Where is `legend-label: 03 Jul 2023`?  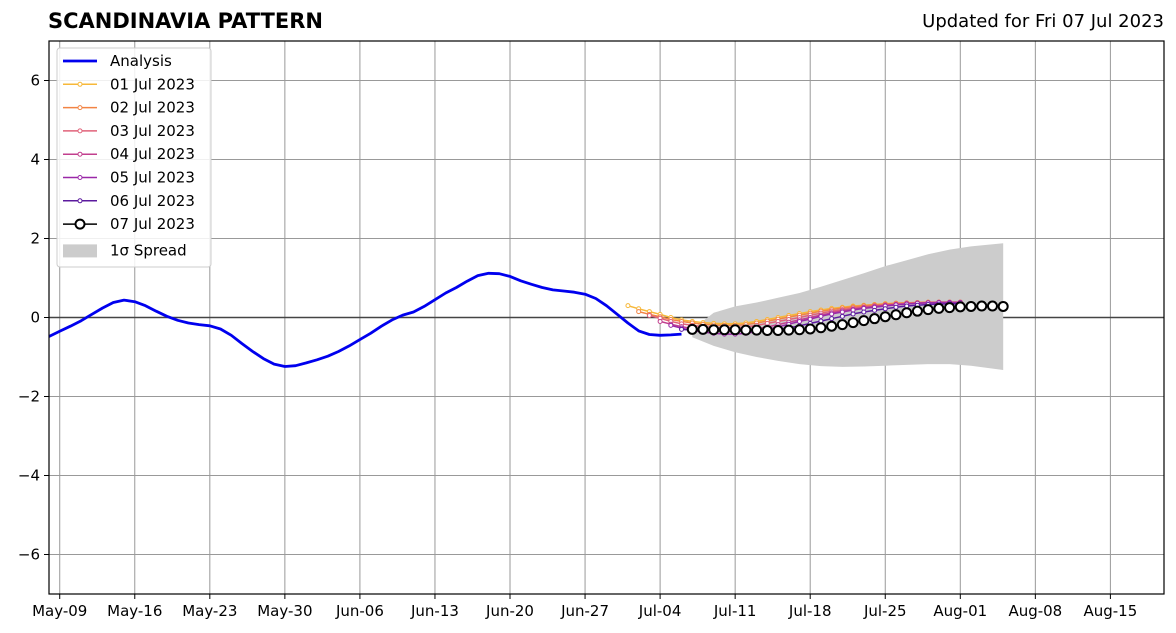
legend-label: 03 Jul 2023 is located at coordinates (152, 131).